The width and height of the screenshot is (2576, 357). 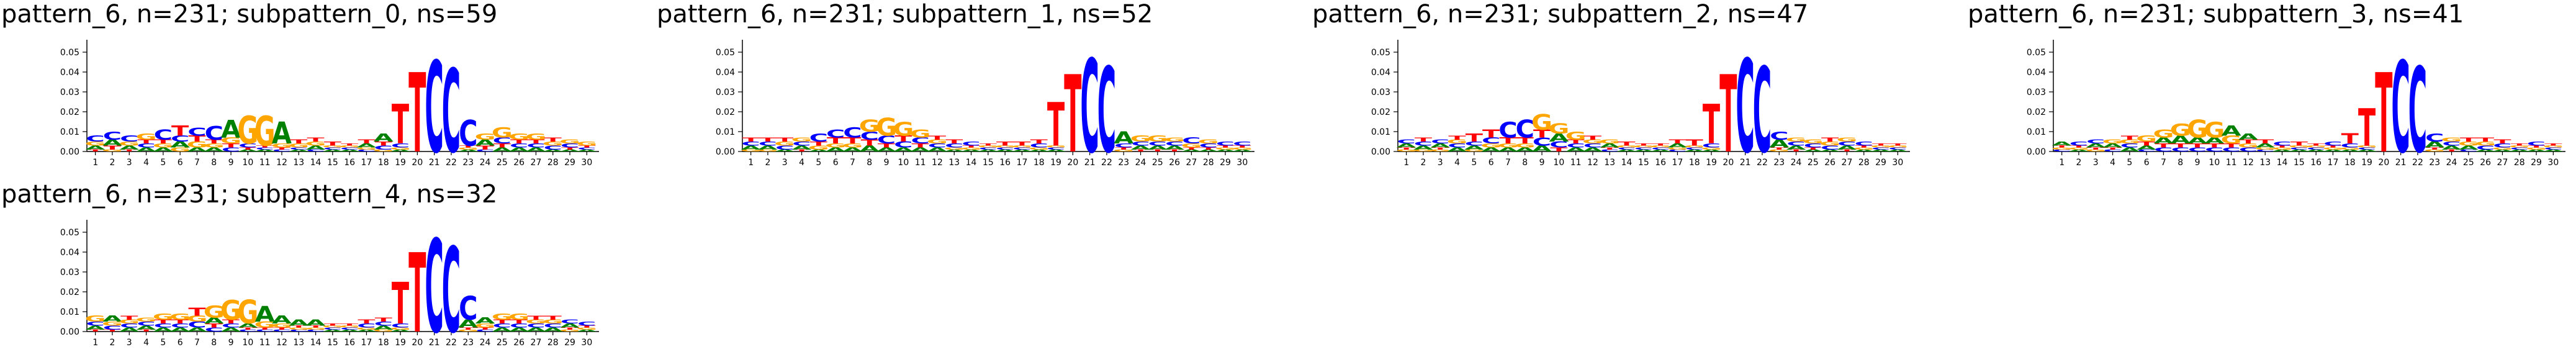 I want to click on x-tick-label: 22, so click(x=1106, y=163).